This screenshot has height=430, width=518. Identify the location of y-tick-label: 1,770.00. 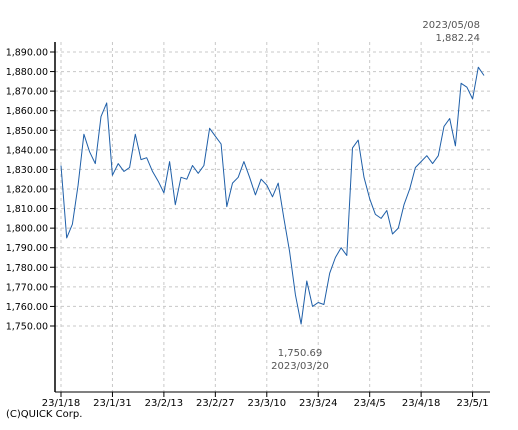
(27, 287).